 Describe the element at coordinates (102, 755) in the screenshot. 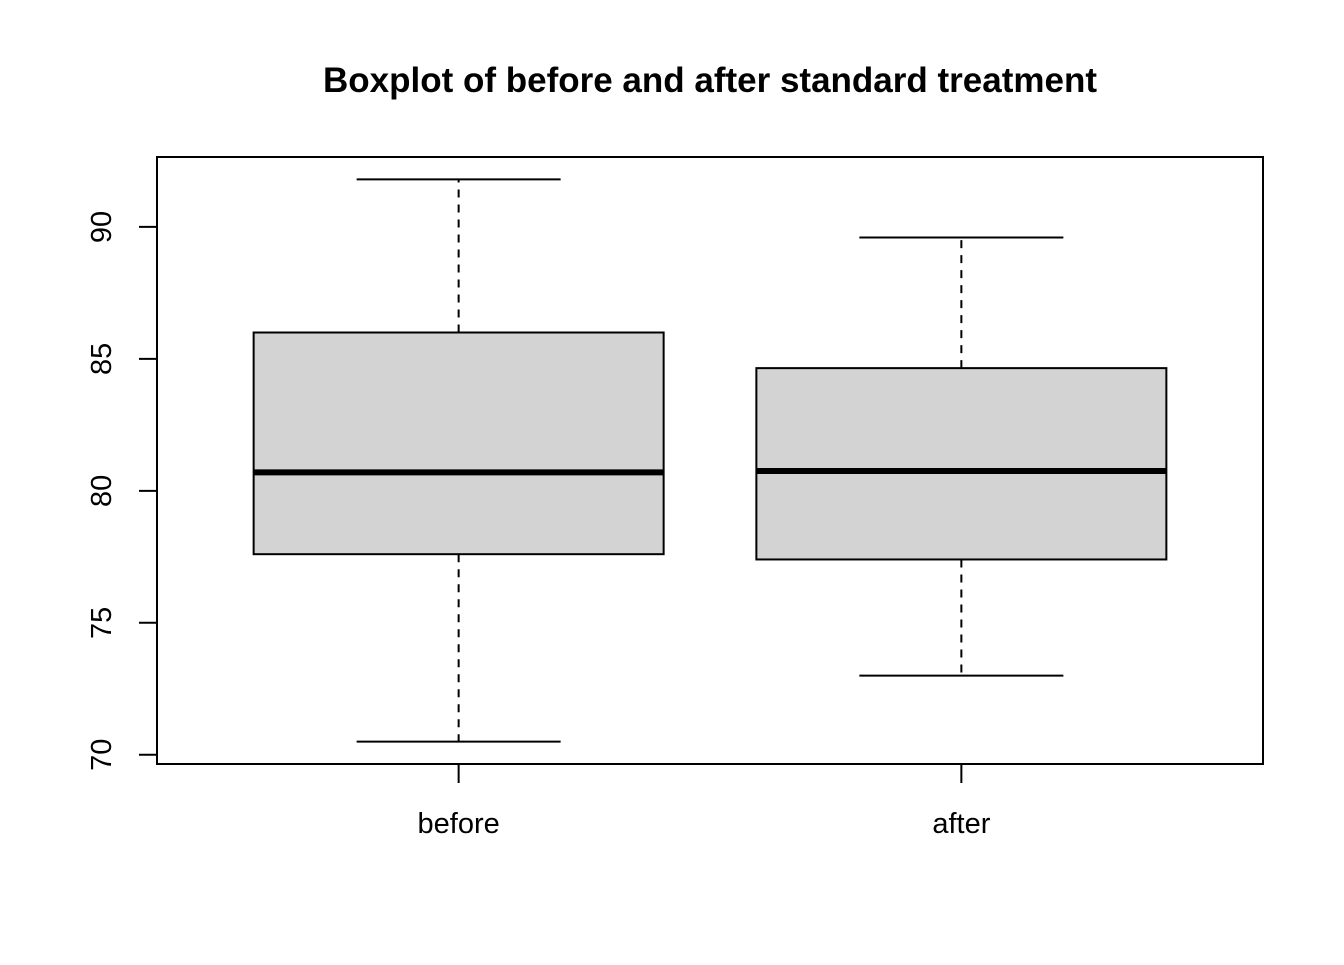

I see `y-tick-label: 70` at that location.